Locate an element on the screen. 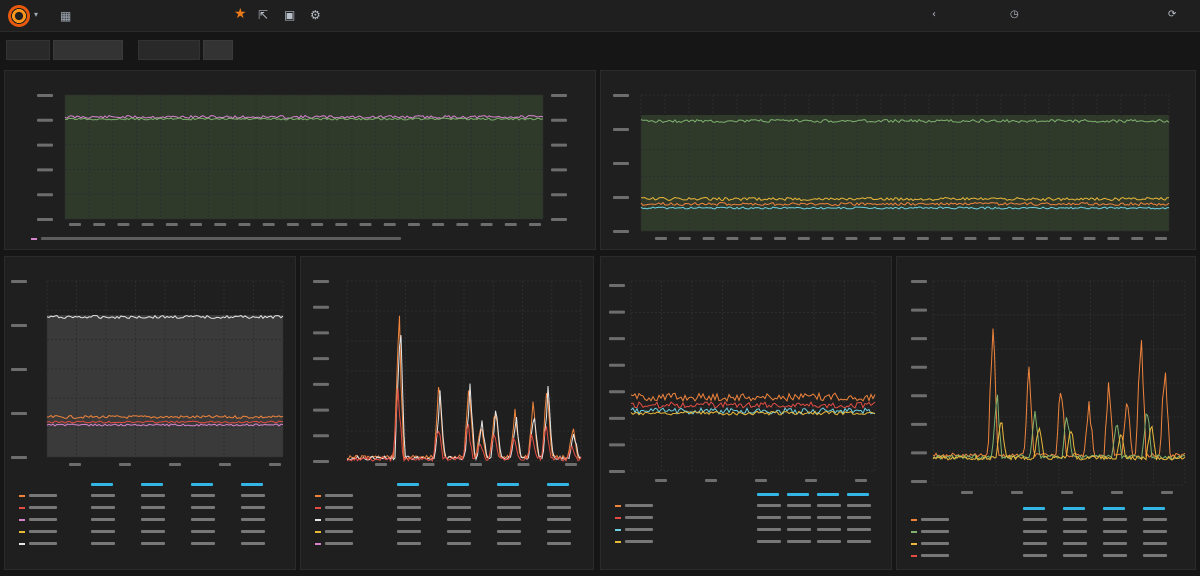 The width and height of the screenshot is (1200, 576). grafana-logo-icon is located at coordinates (19, 16).